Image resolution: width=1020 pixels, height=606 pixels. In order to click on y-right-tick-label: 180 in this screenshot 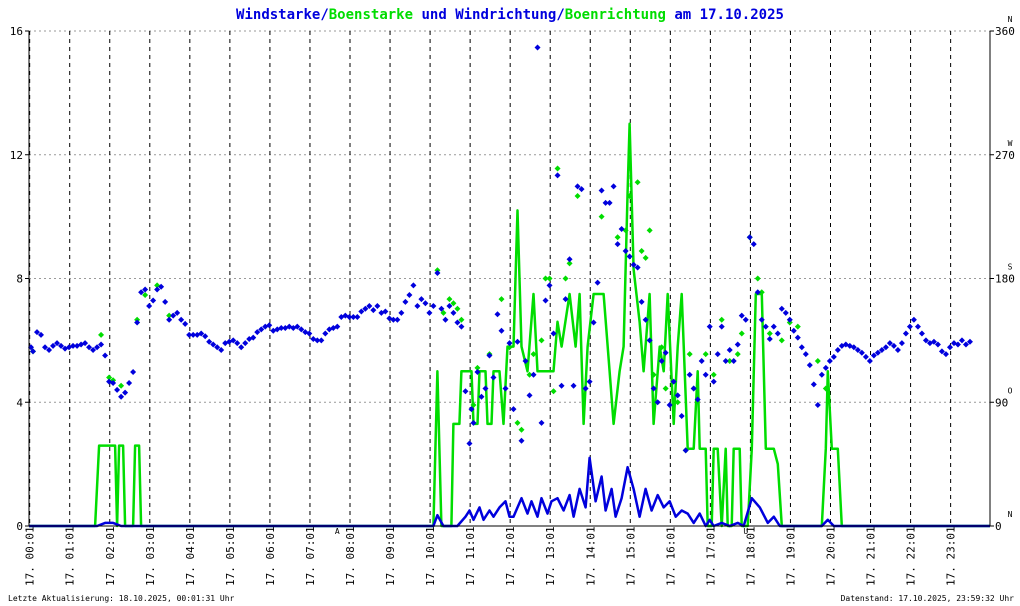, I will do `click(1005, 279)`.